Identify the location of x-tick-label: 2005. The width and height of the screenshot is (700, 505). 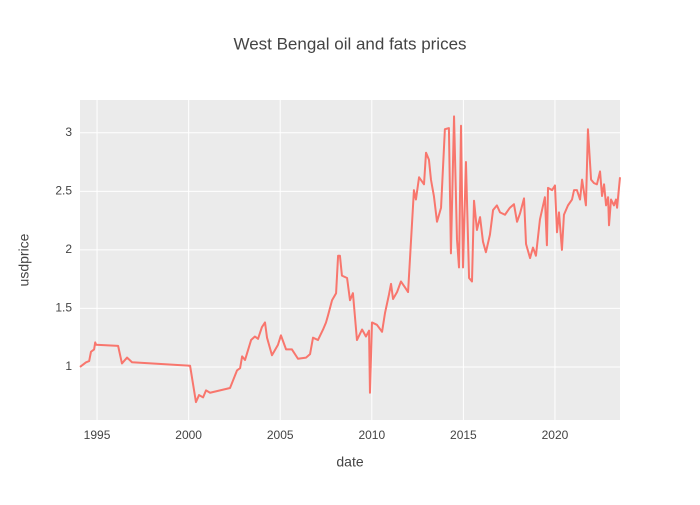
(280, 435).